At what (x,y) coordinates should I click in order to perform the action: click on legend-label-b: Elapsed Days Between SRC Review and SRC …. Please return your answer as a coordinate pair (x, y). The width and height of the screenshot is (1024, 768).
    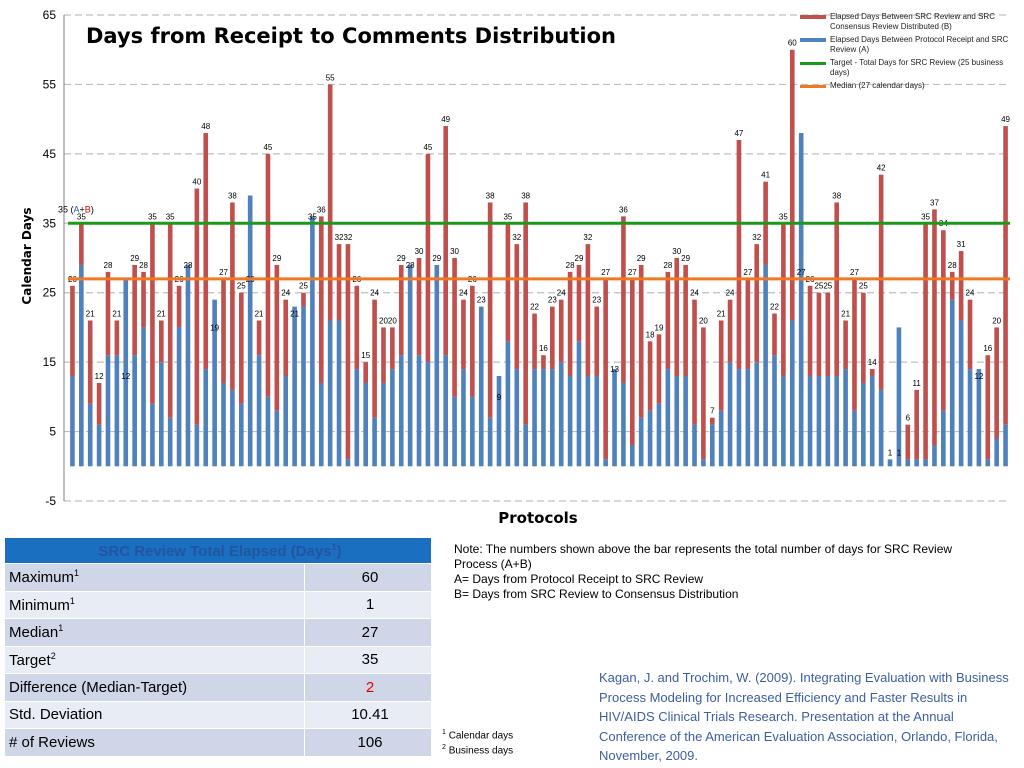
    Looking at the image, I should click on (912, 21).